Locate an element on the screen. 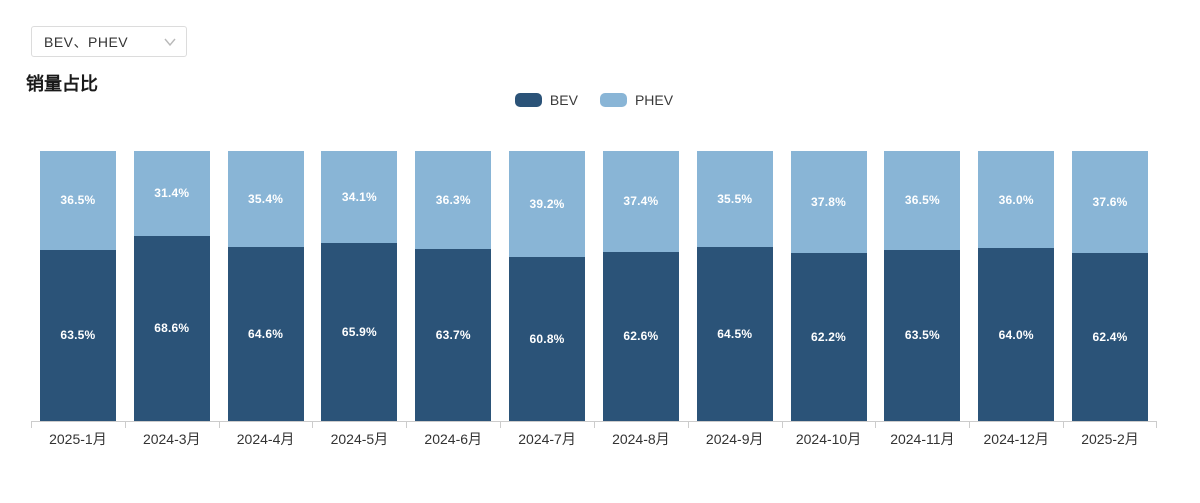 Image resolution: width=1200 pixels, height=503 pixels. bar-segment-phev: 37.8% is located at coordinates (828, 202).